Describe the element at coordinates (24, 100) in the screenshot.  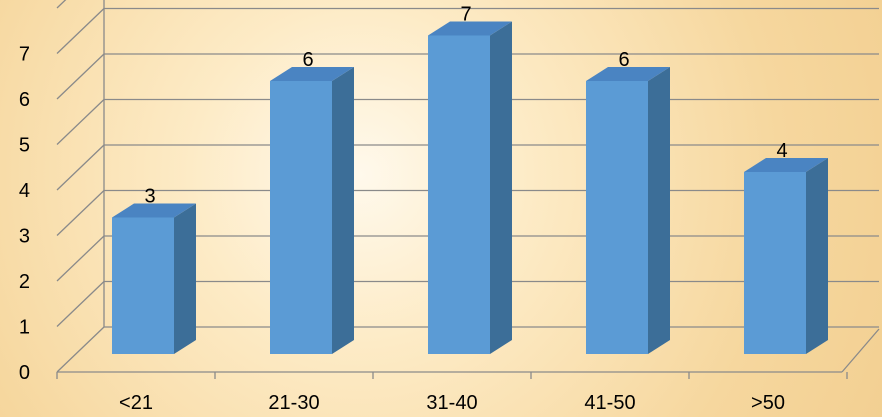
I see `y-tick-label: 6` at that location.